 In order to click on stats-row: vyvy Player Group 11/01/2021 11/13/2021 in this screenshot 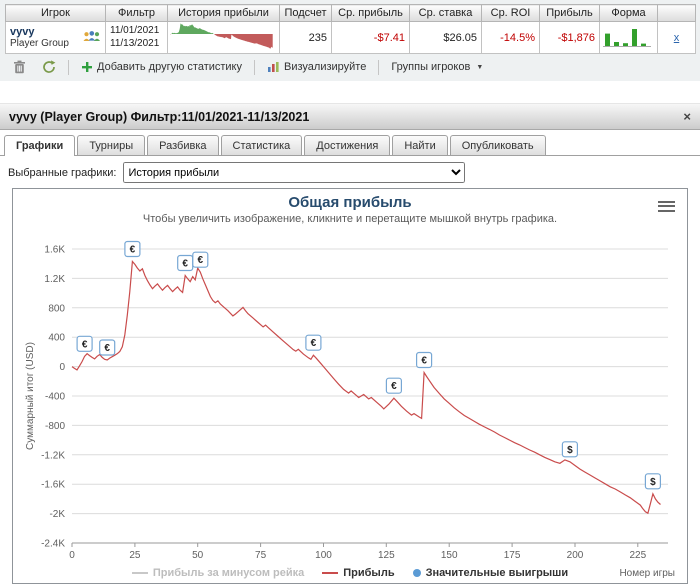, I will do `click(350, 37)`.